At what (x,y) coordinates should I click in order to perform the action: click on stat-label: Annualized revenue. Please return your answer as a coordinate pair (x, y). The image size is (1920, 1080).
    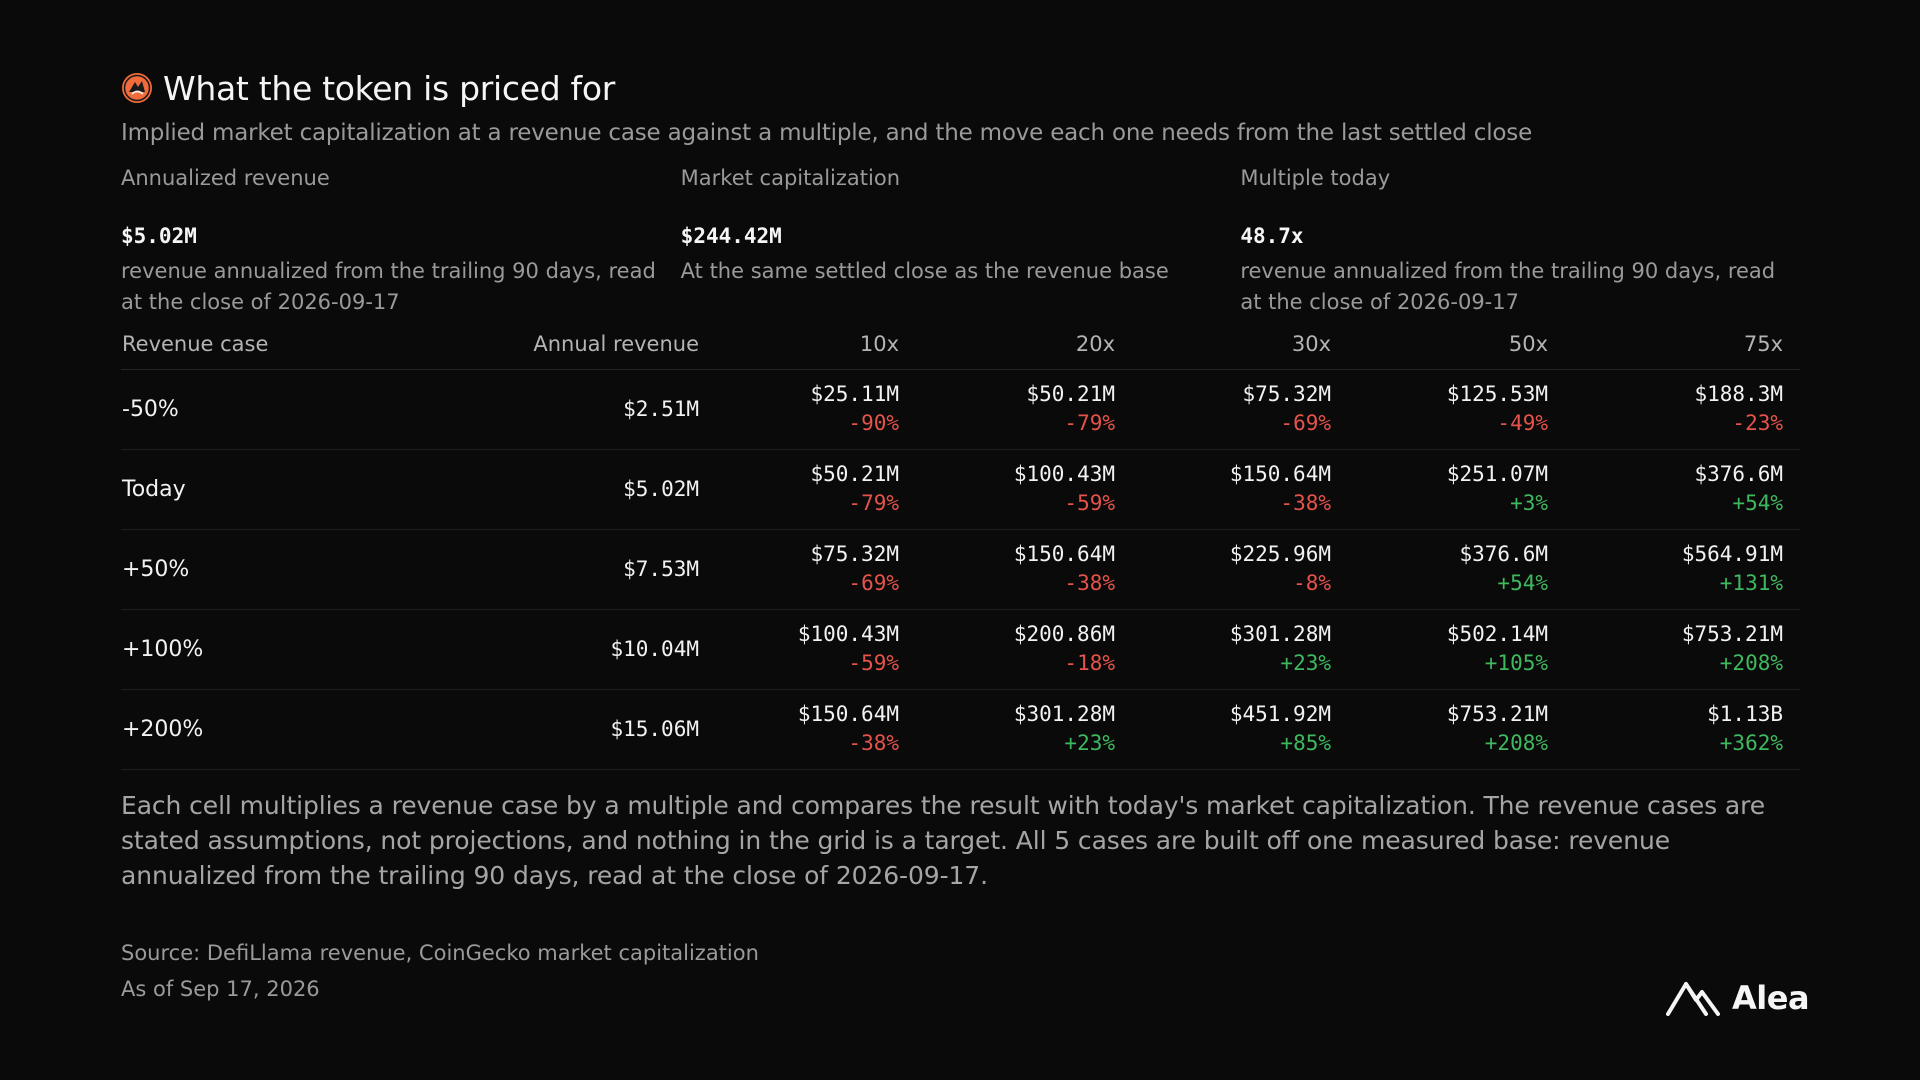
    Looking at the image, I should click on (225, 178).